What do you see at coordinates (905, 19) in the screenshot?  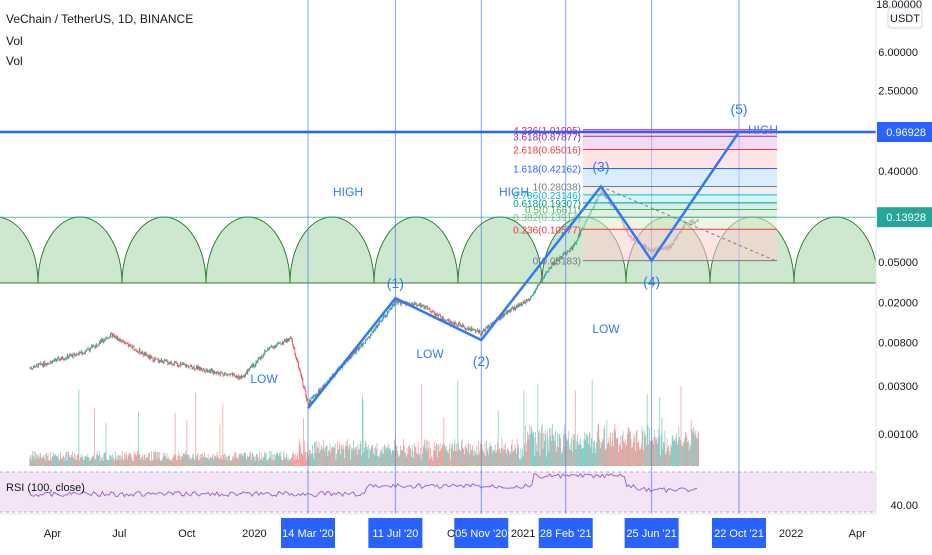 I see `currency-label: USDT` at bounding box center [905, 19].